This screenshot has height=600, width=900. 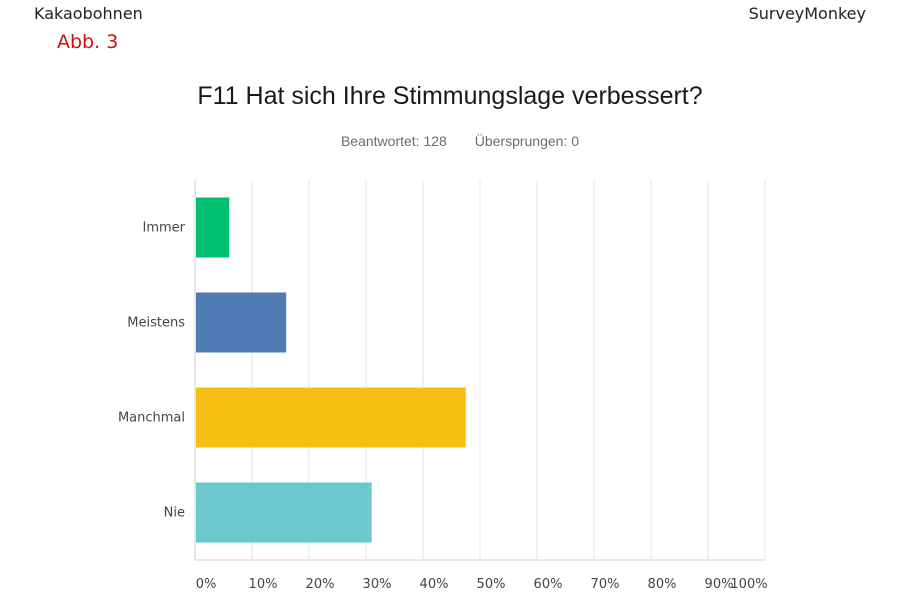 What do you see at coordinates (662, 584) in the screenshot?
I see `x-tick-label: 80%` at bounding box center [662, 584].